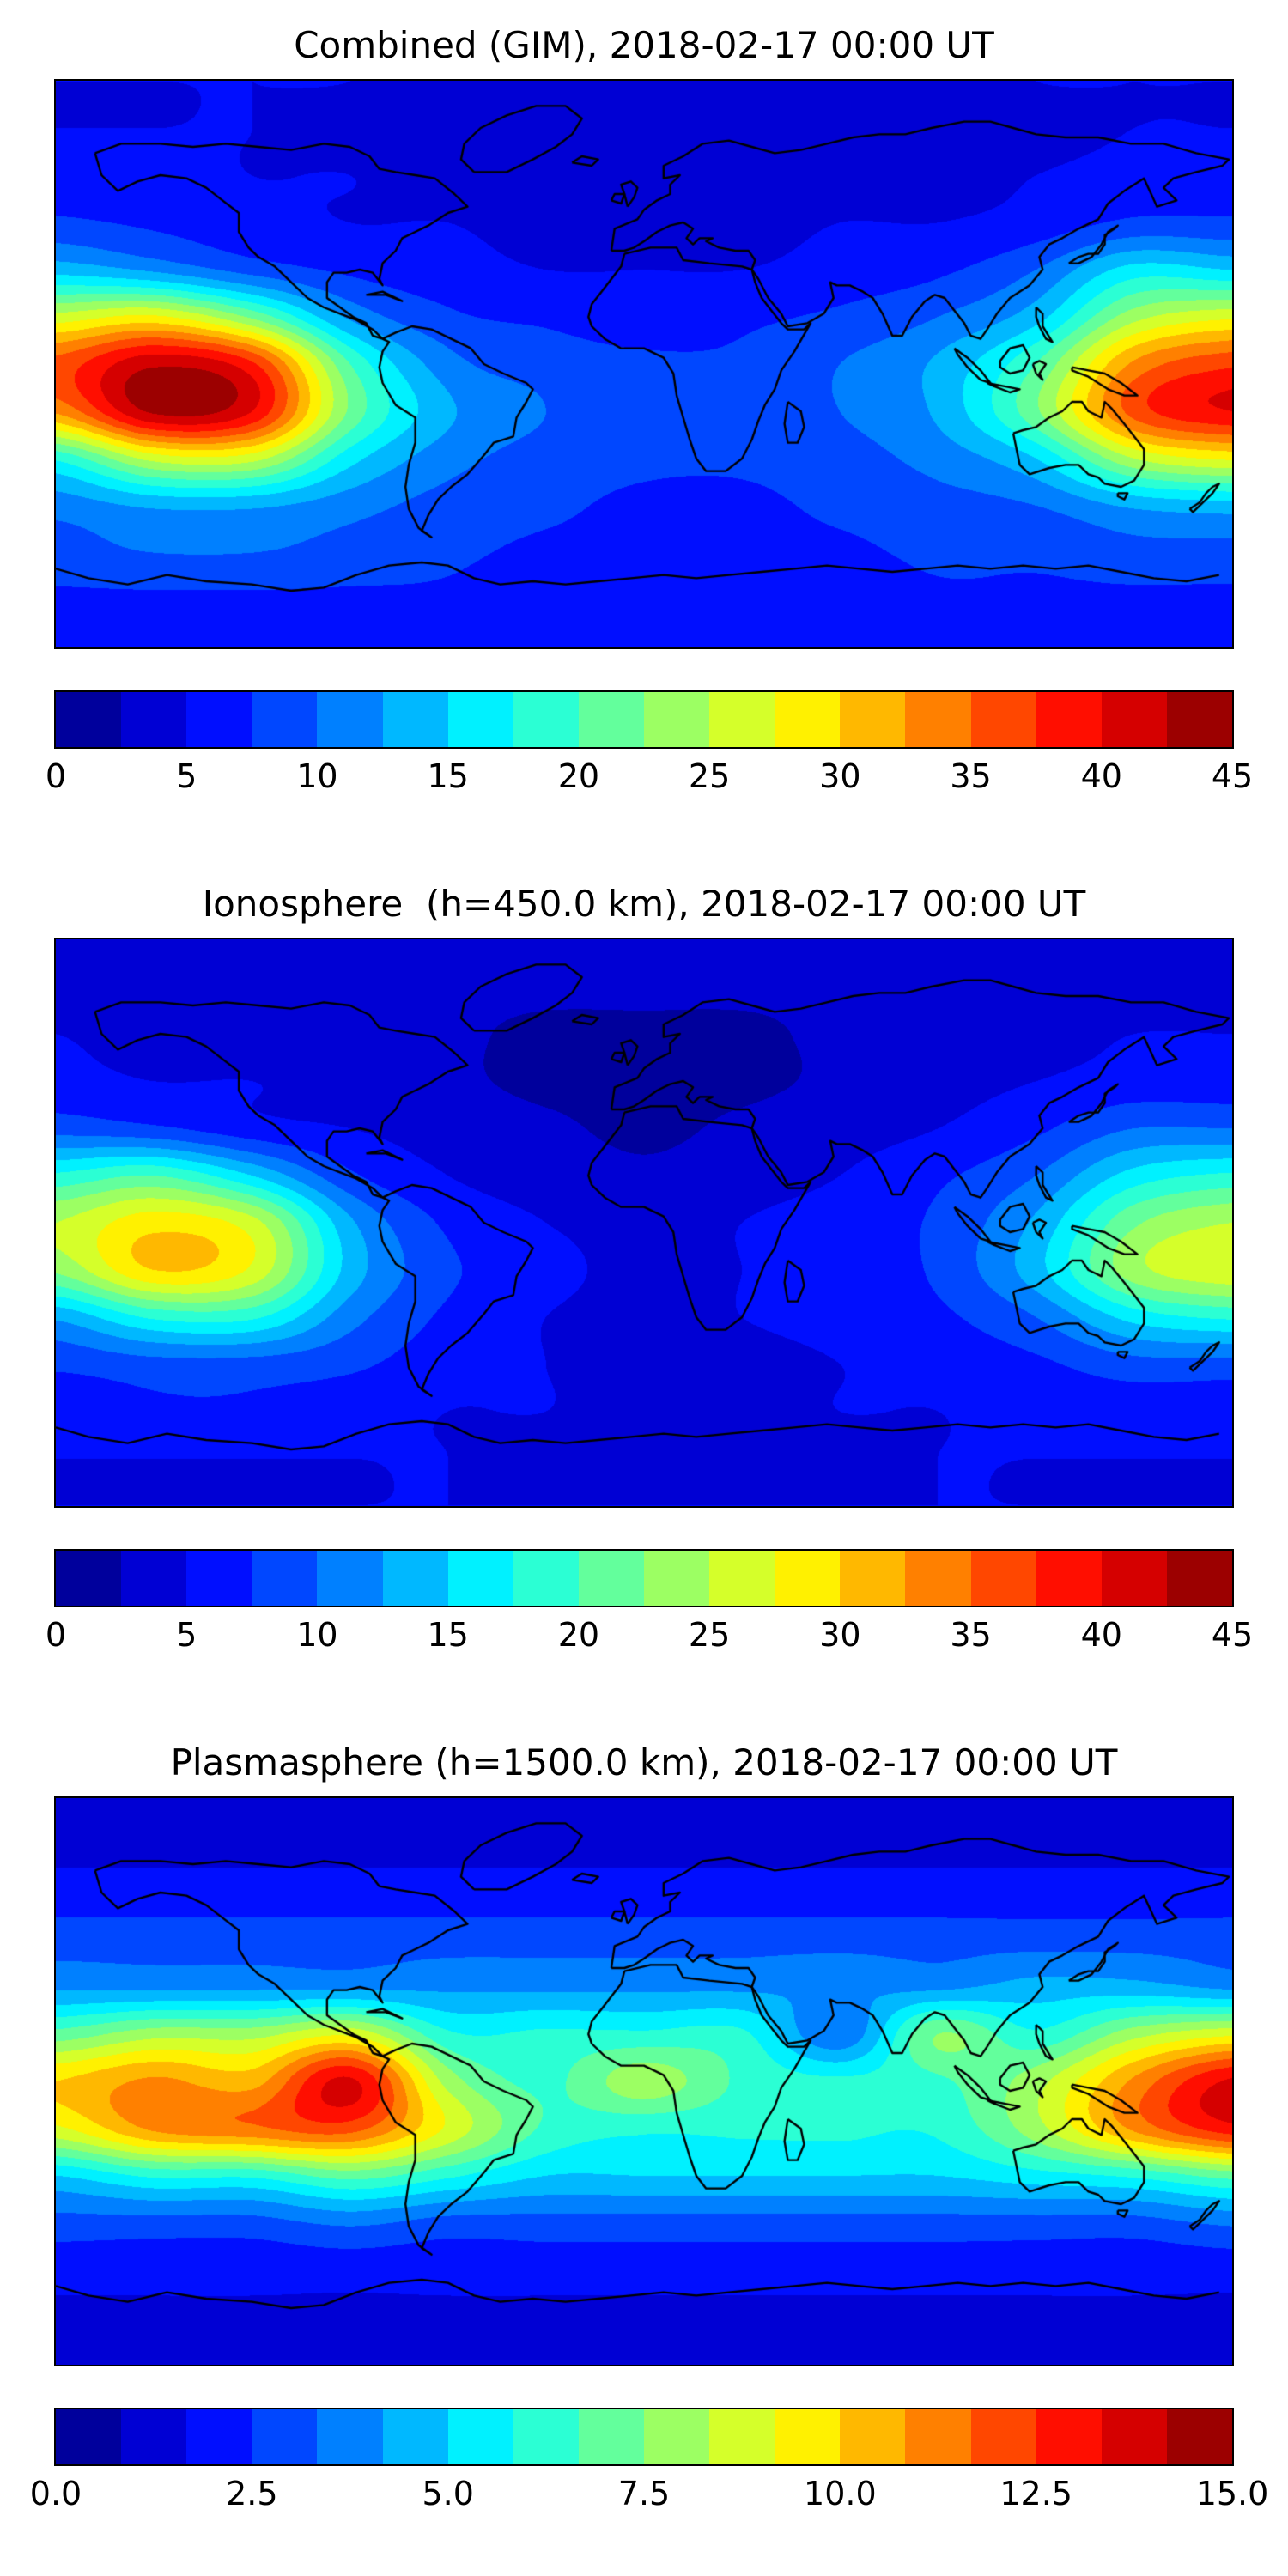 The height and width of the screenshot is (2576, 1288). What do you see at coordinates (56, 2493) in the screenshot?
I see `colorbar-tick-label: 0.0` at bounding box center [56, 2493].